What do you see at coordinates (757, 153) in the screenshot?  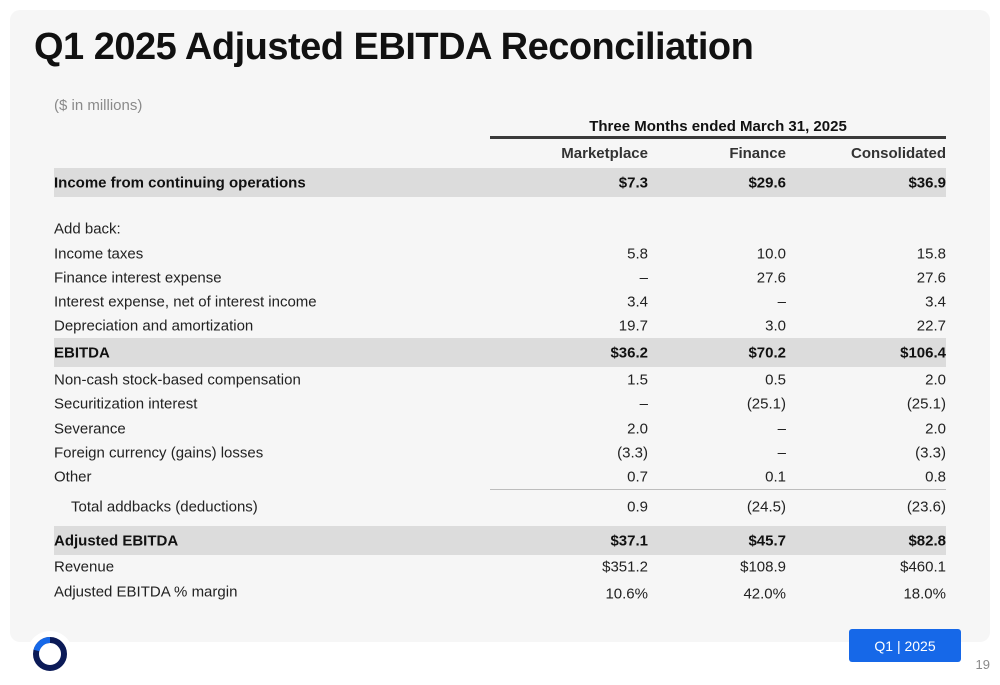 I see `column-header-finance: Finance` at bounding box center [757, 153].